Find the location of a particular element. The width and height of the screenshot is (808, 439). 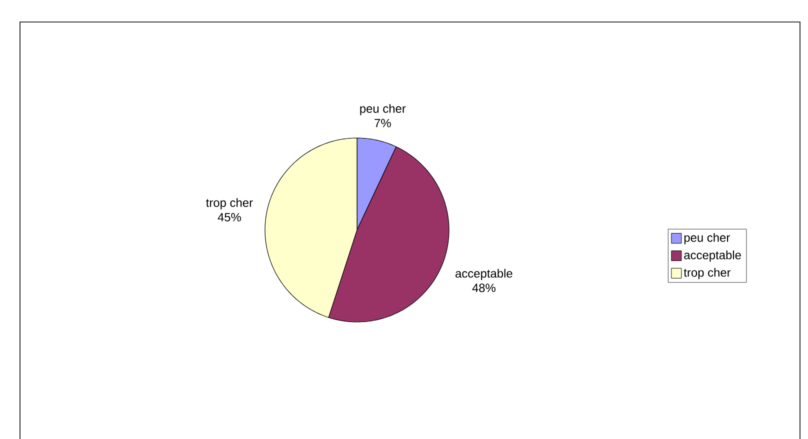

data-label: 7% is located at coordinates (382, 123).